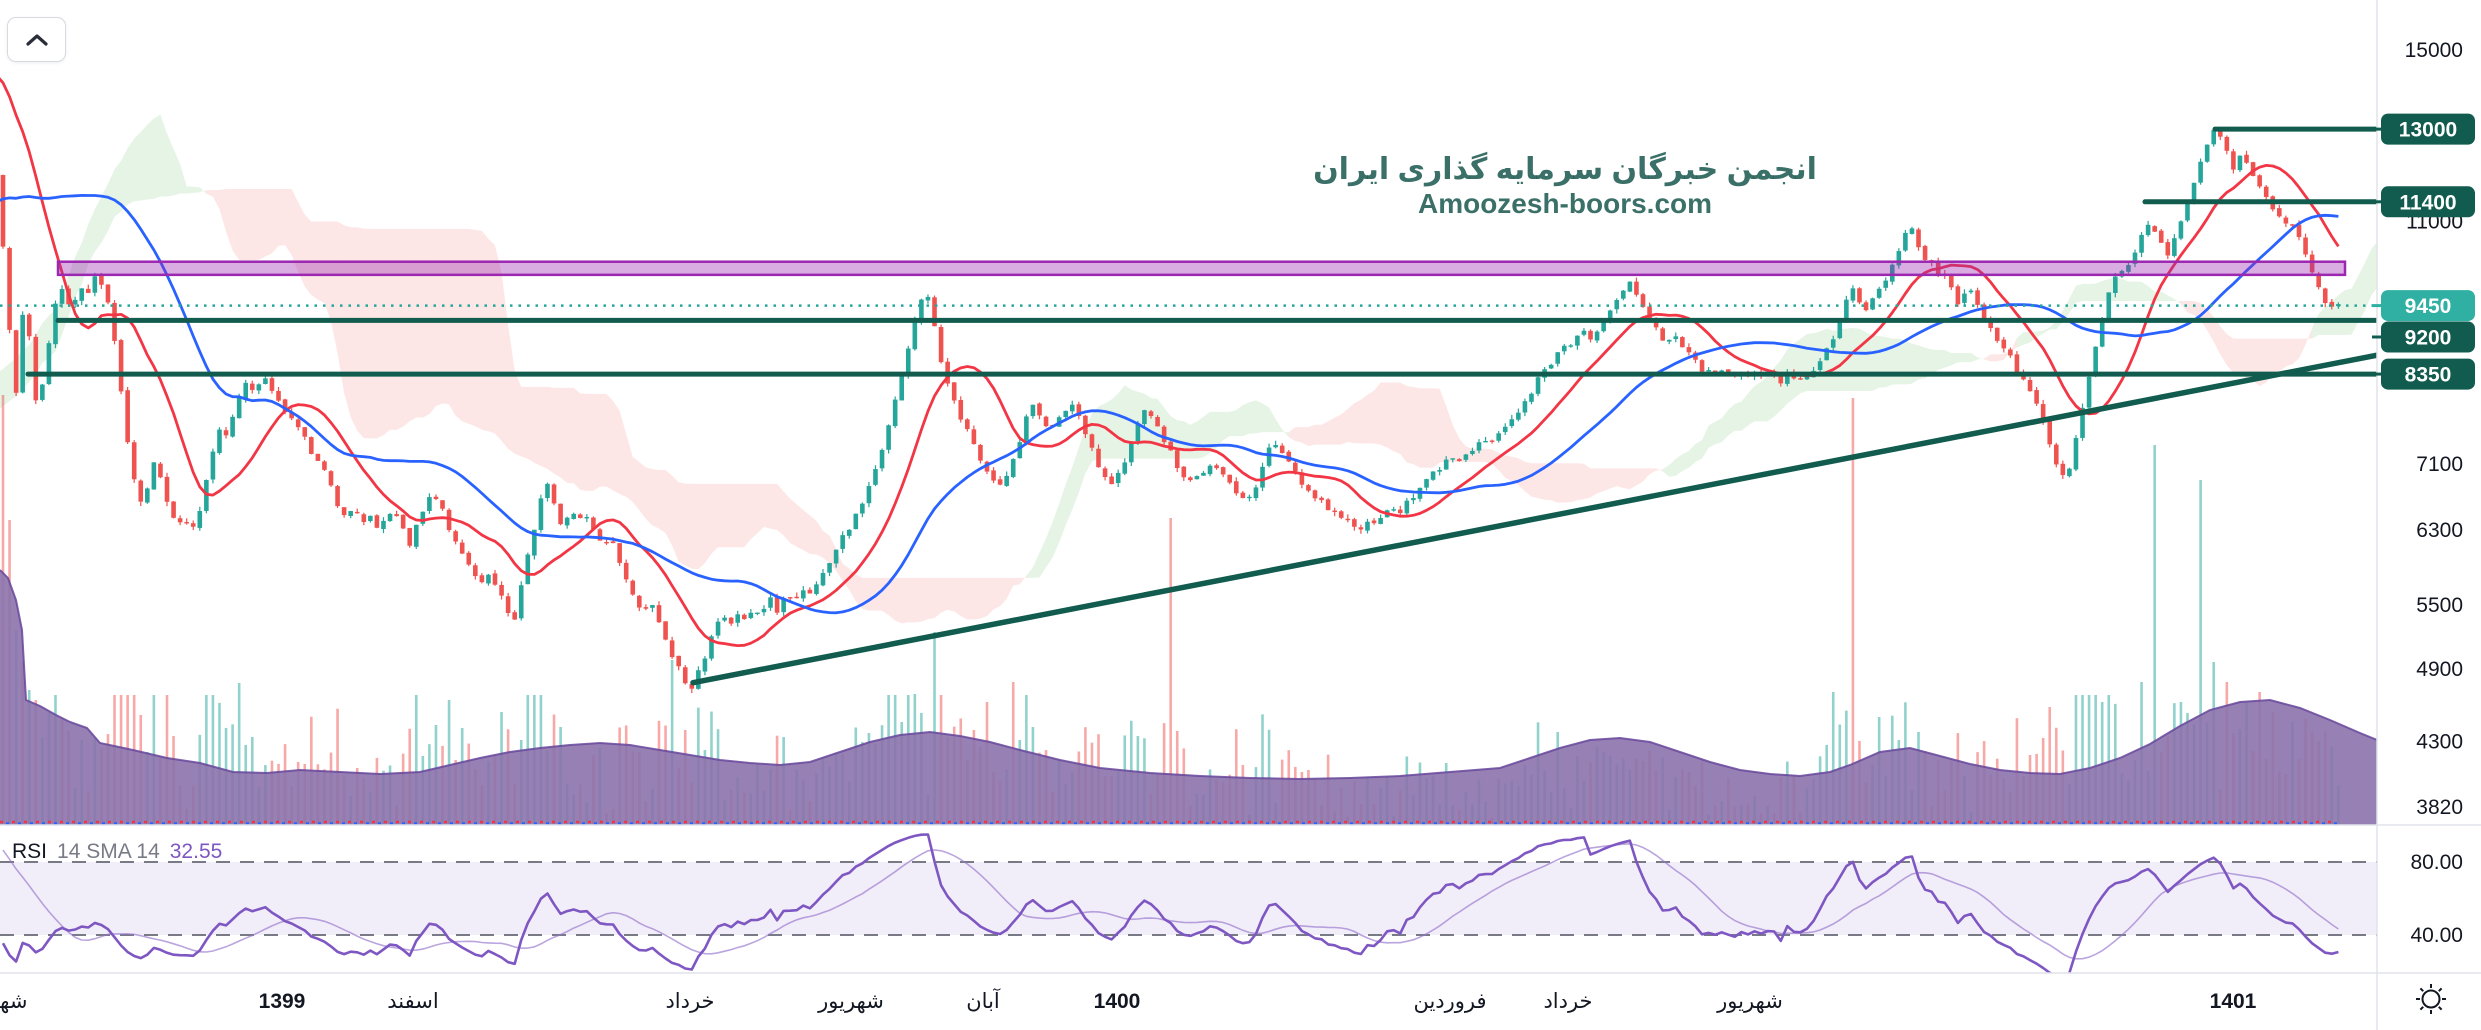  Describe the element at coordinates (1170, 901) in the screenshot. I see `rsi-sma-line` at that location.